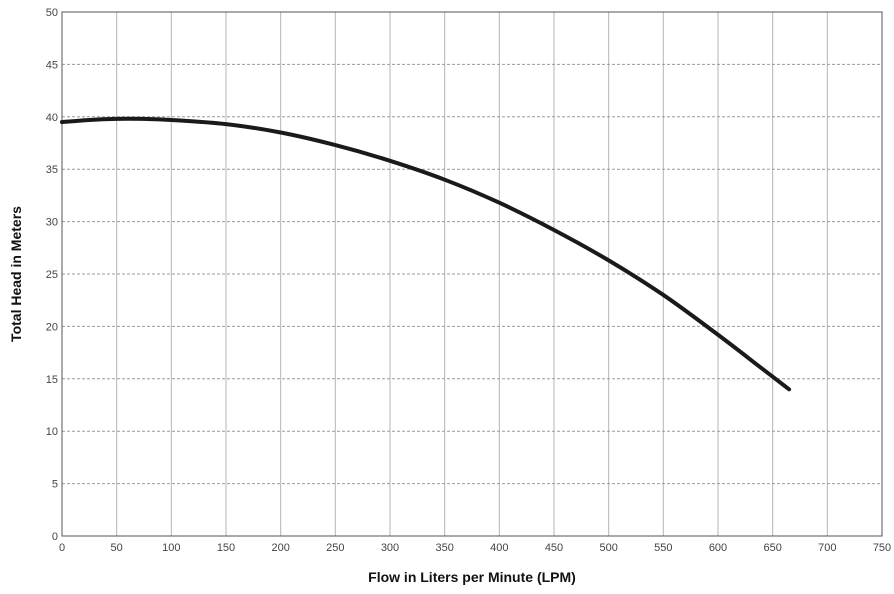 The image size is (894, 594). Describe the element at coordinates (55, 485) in the screenshot. I see `y-tick-label: 5` at that location.